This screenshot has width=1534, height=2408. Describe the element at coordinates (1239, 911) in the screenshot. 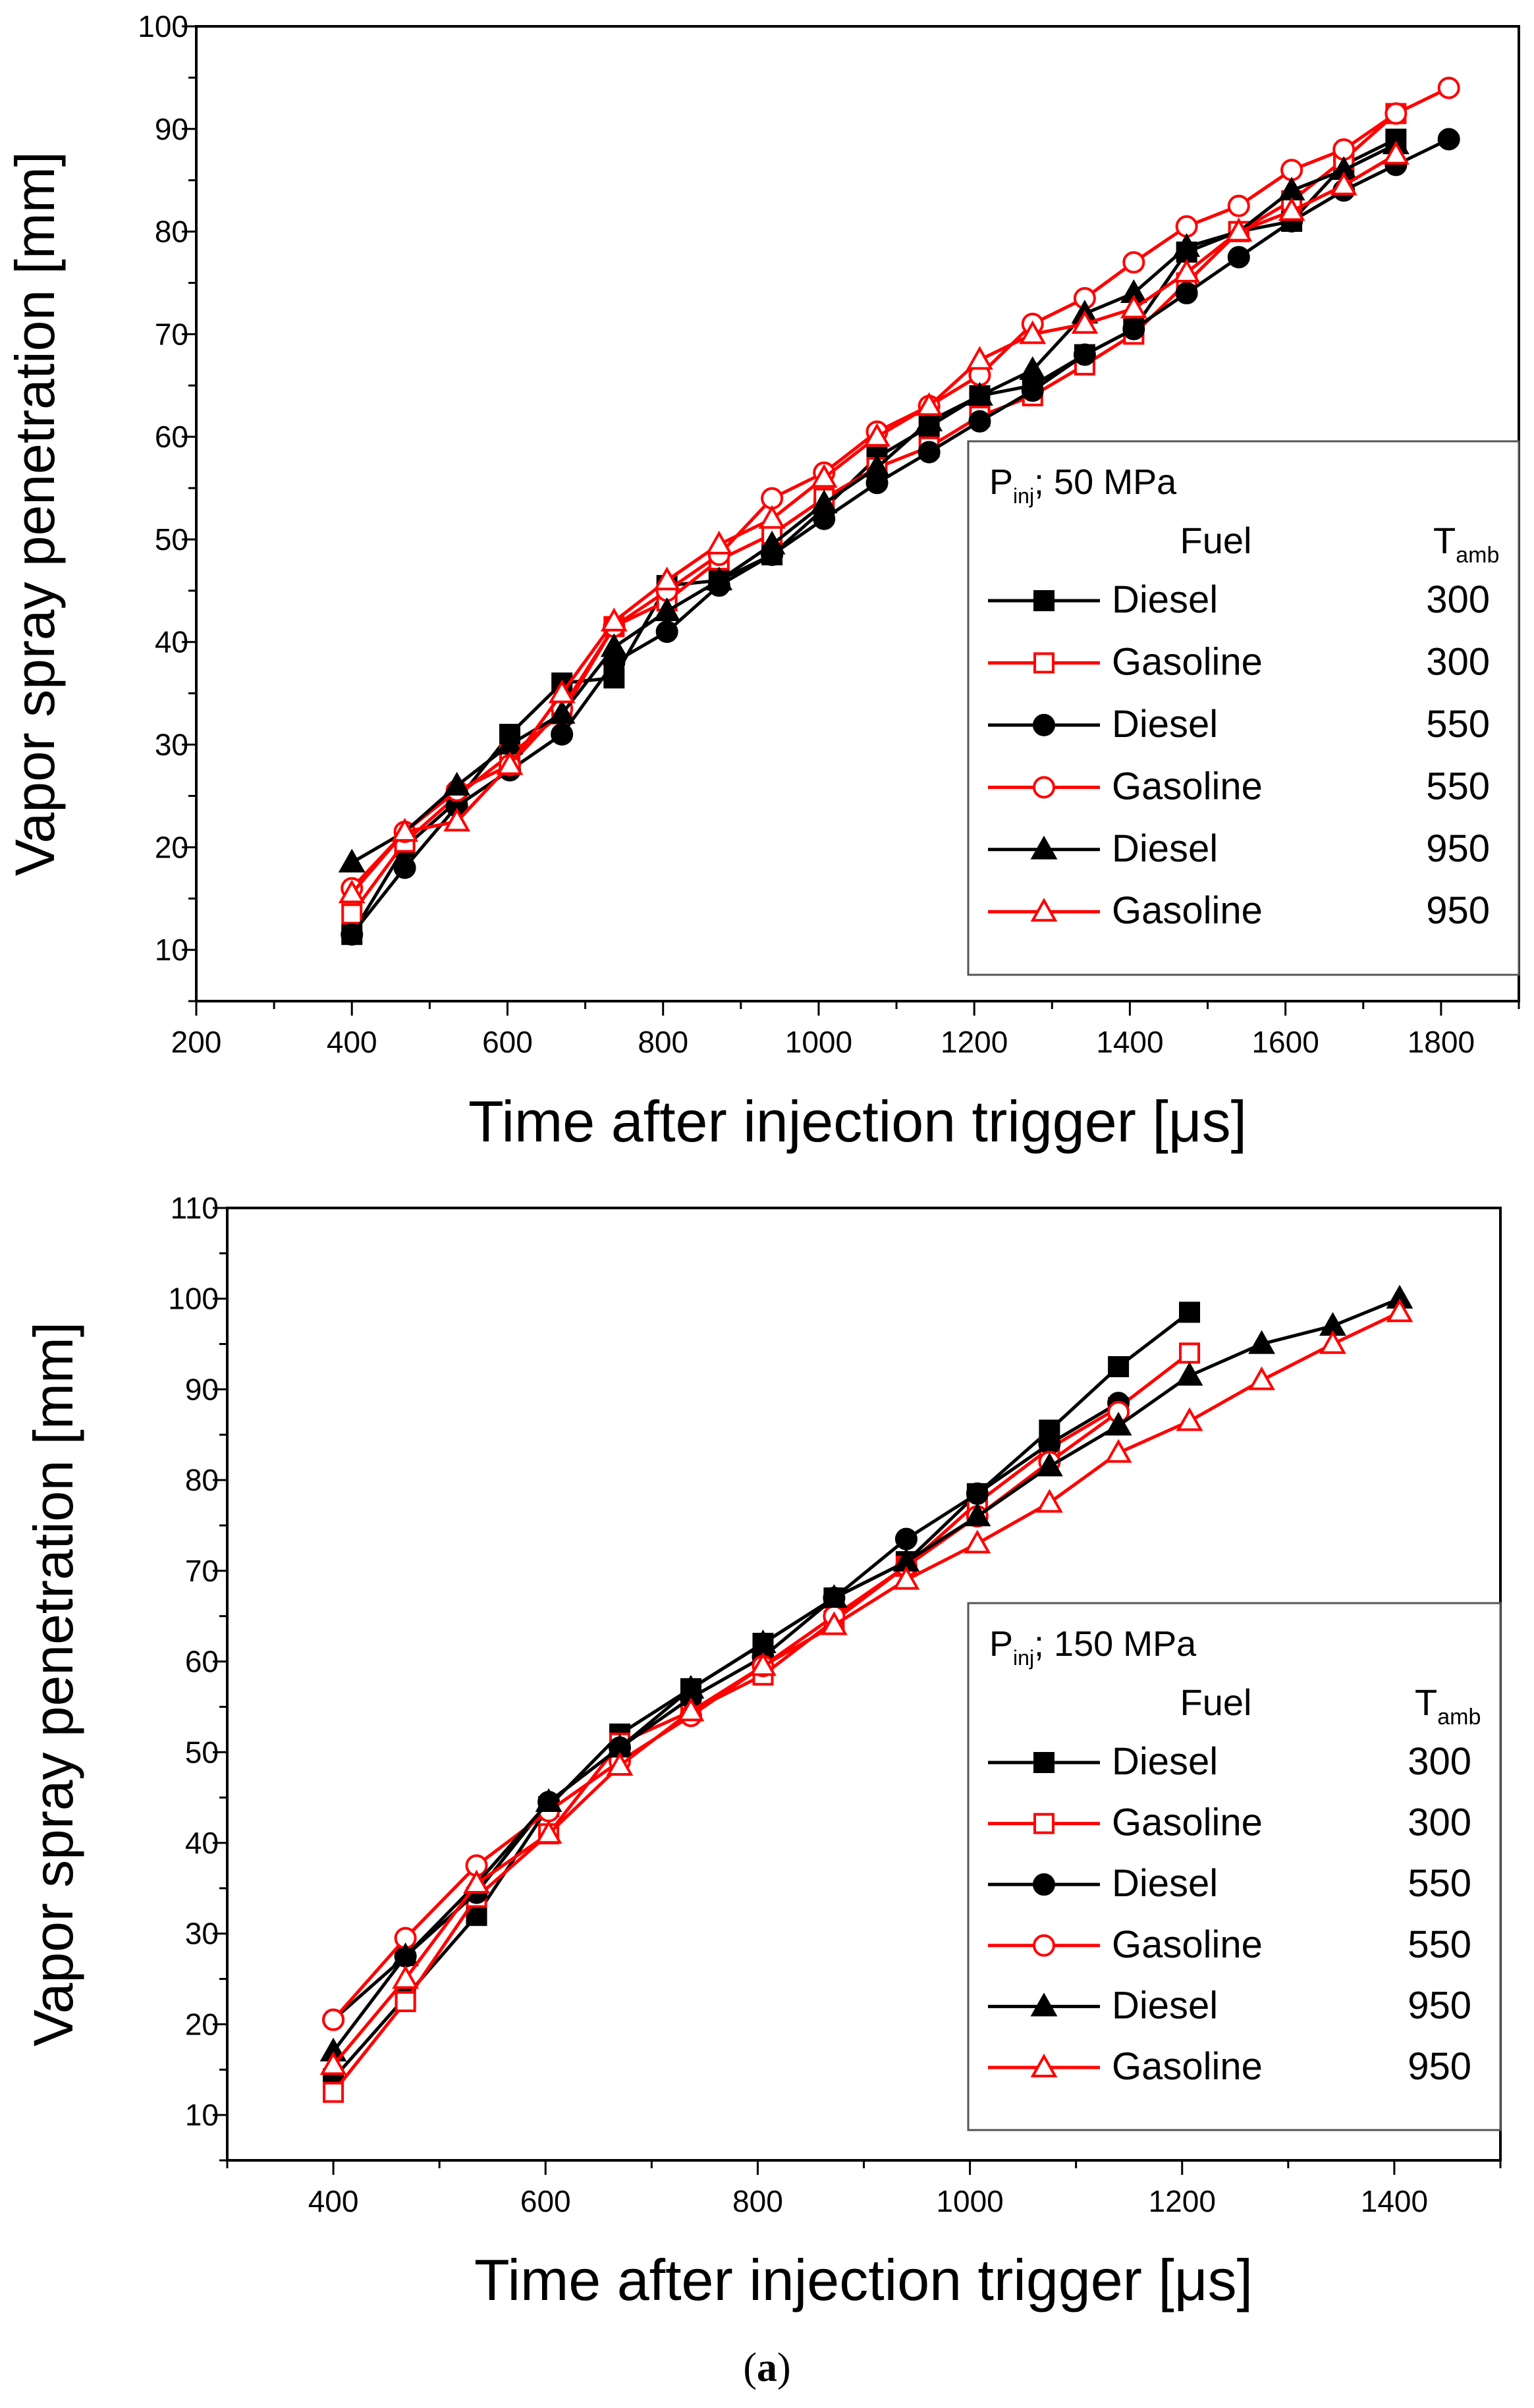

I see `legend-entry: Gasoline 950` at that location.